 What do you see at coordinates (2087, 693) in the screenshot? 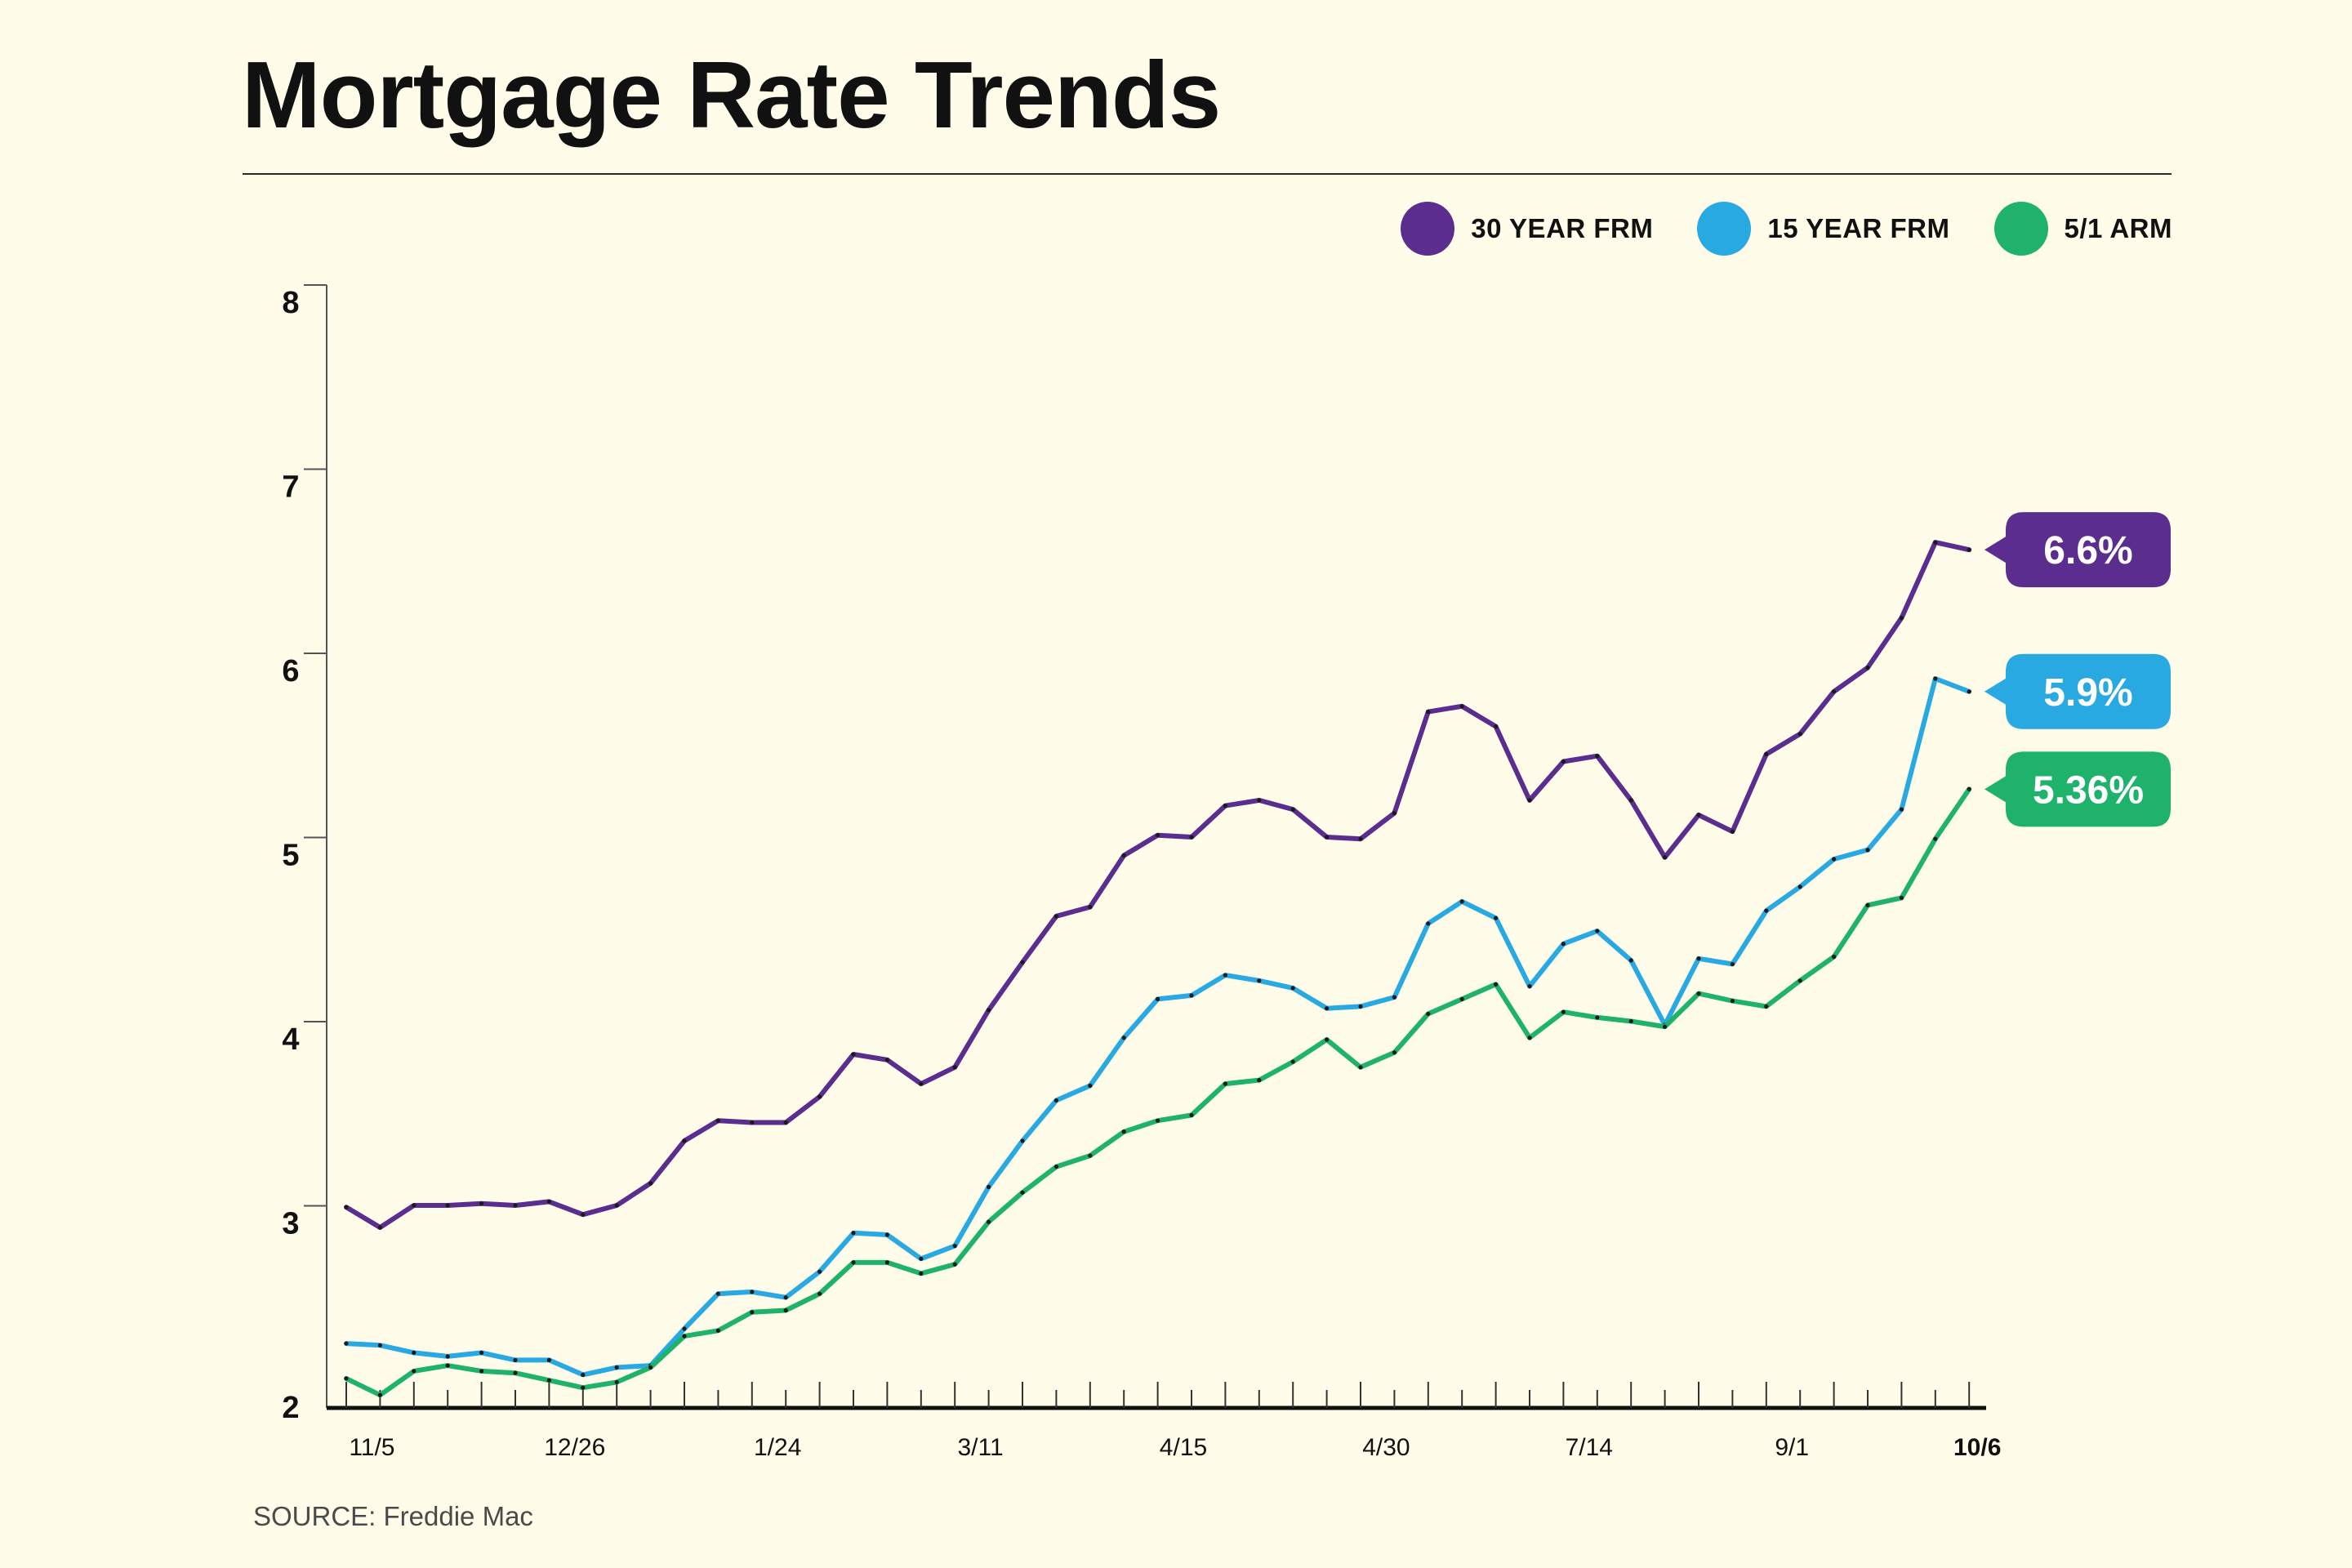
I see `end-value-label-2: 5.9%` at bounding box center [2087, 693].